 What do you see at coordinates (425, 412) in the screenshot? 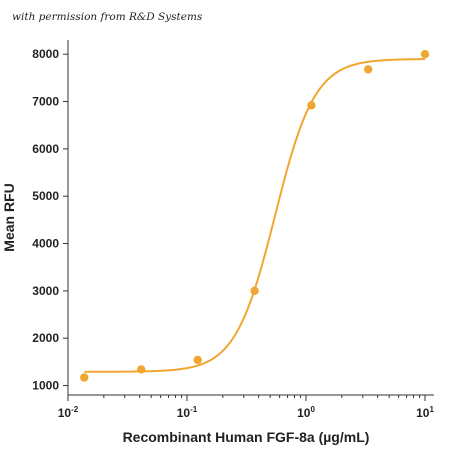
I see `x-tick-label: 10¹` at bounding box center [425, 412].